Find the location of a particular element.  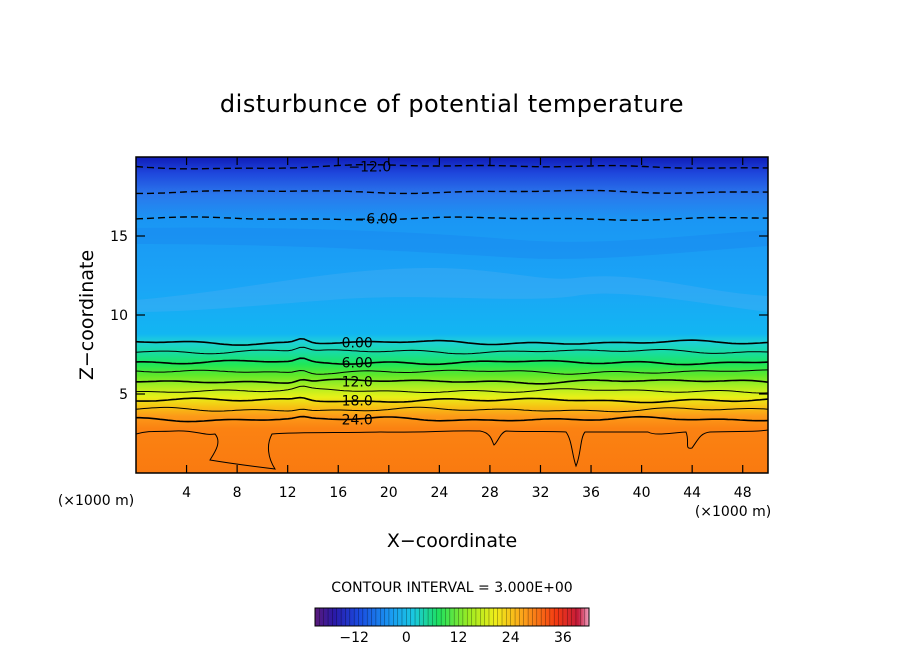

x-unit-left: (×1000 m) is located at coordinates (96, 501).